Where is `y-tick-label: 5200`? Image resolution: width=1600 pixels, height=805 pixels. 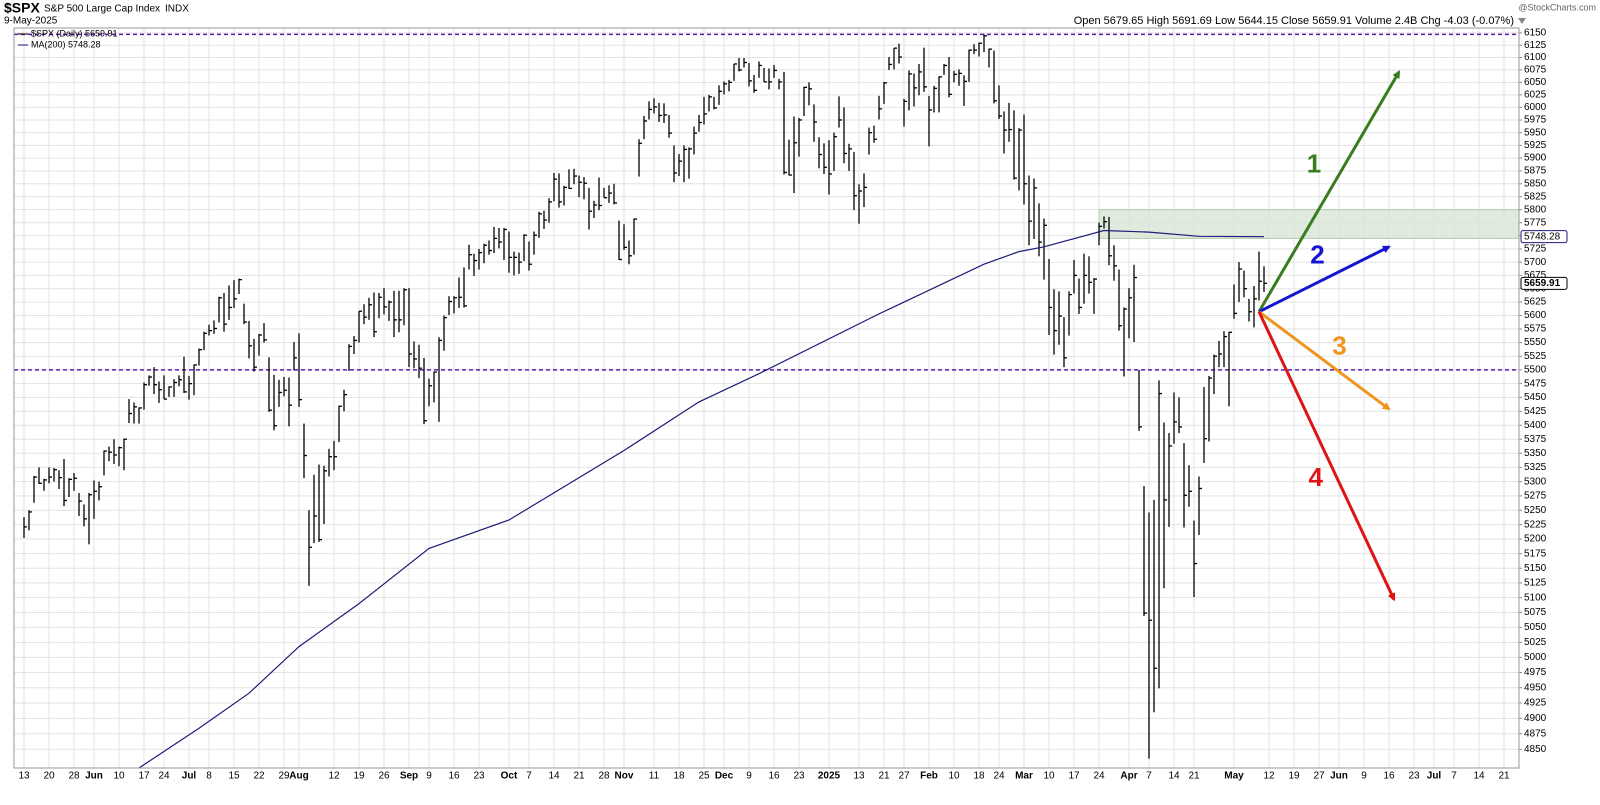 y-tick-label: 5200 is located at coordinates (1535, 539).